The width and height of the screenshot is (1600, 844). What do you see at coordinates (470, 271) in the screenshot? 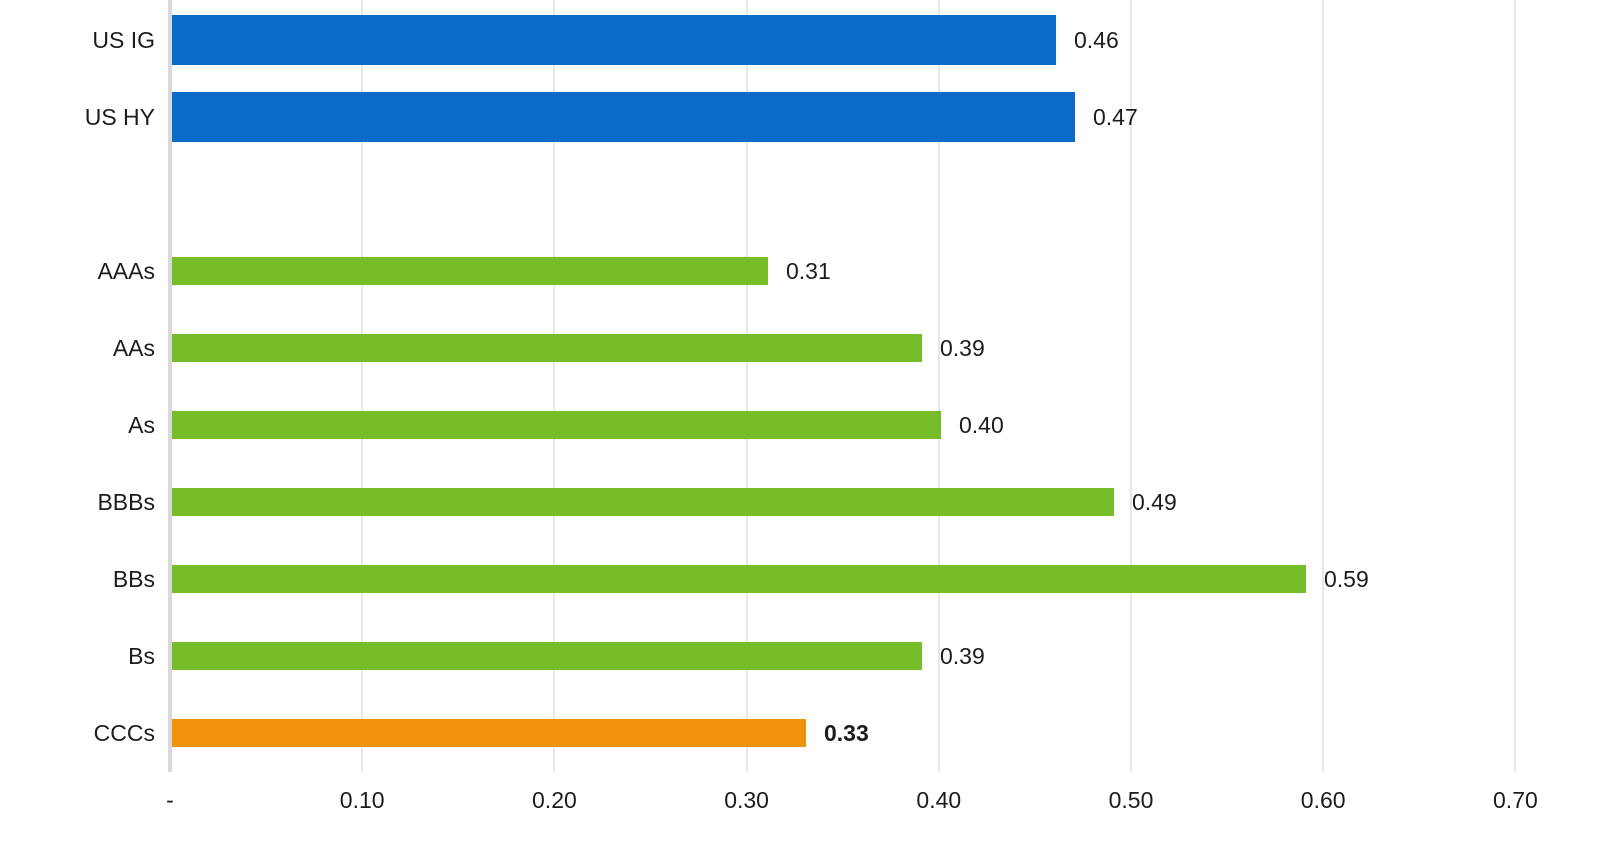
I see `bar-aaas` at bounding box center [470, 271].